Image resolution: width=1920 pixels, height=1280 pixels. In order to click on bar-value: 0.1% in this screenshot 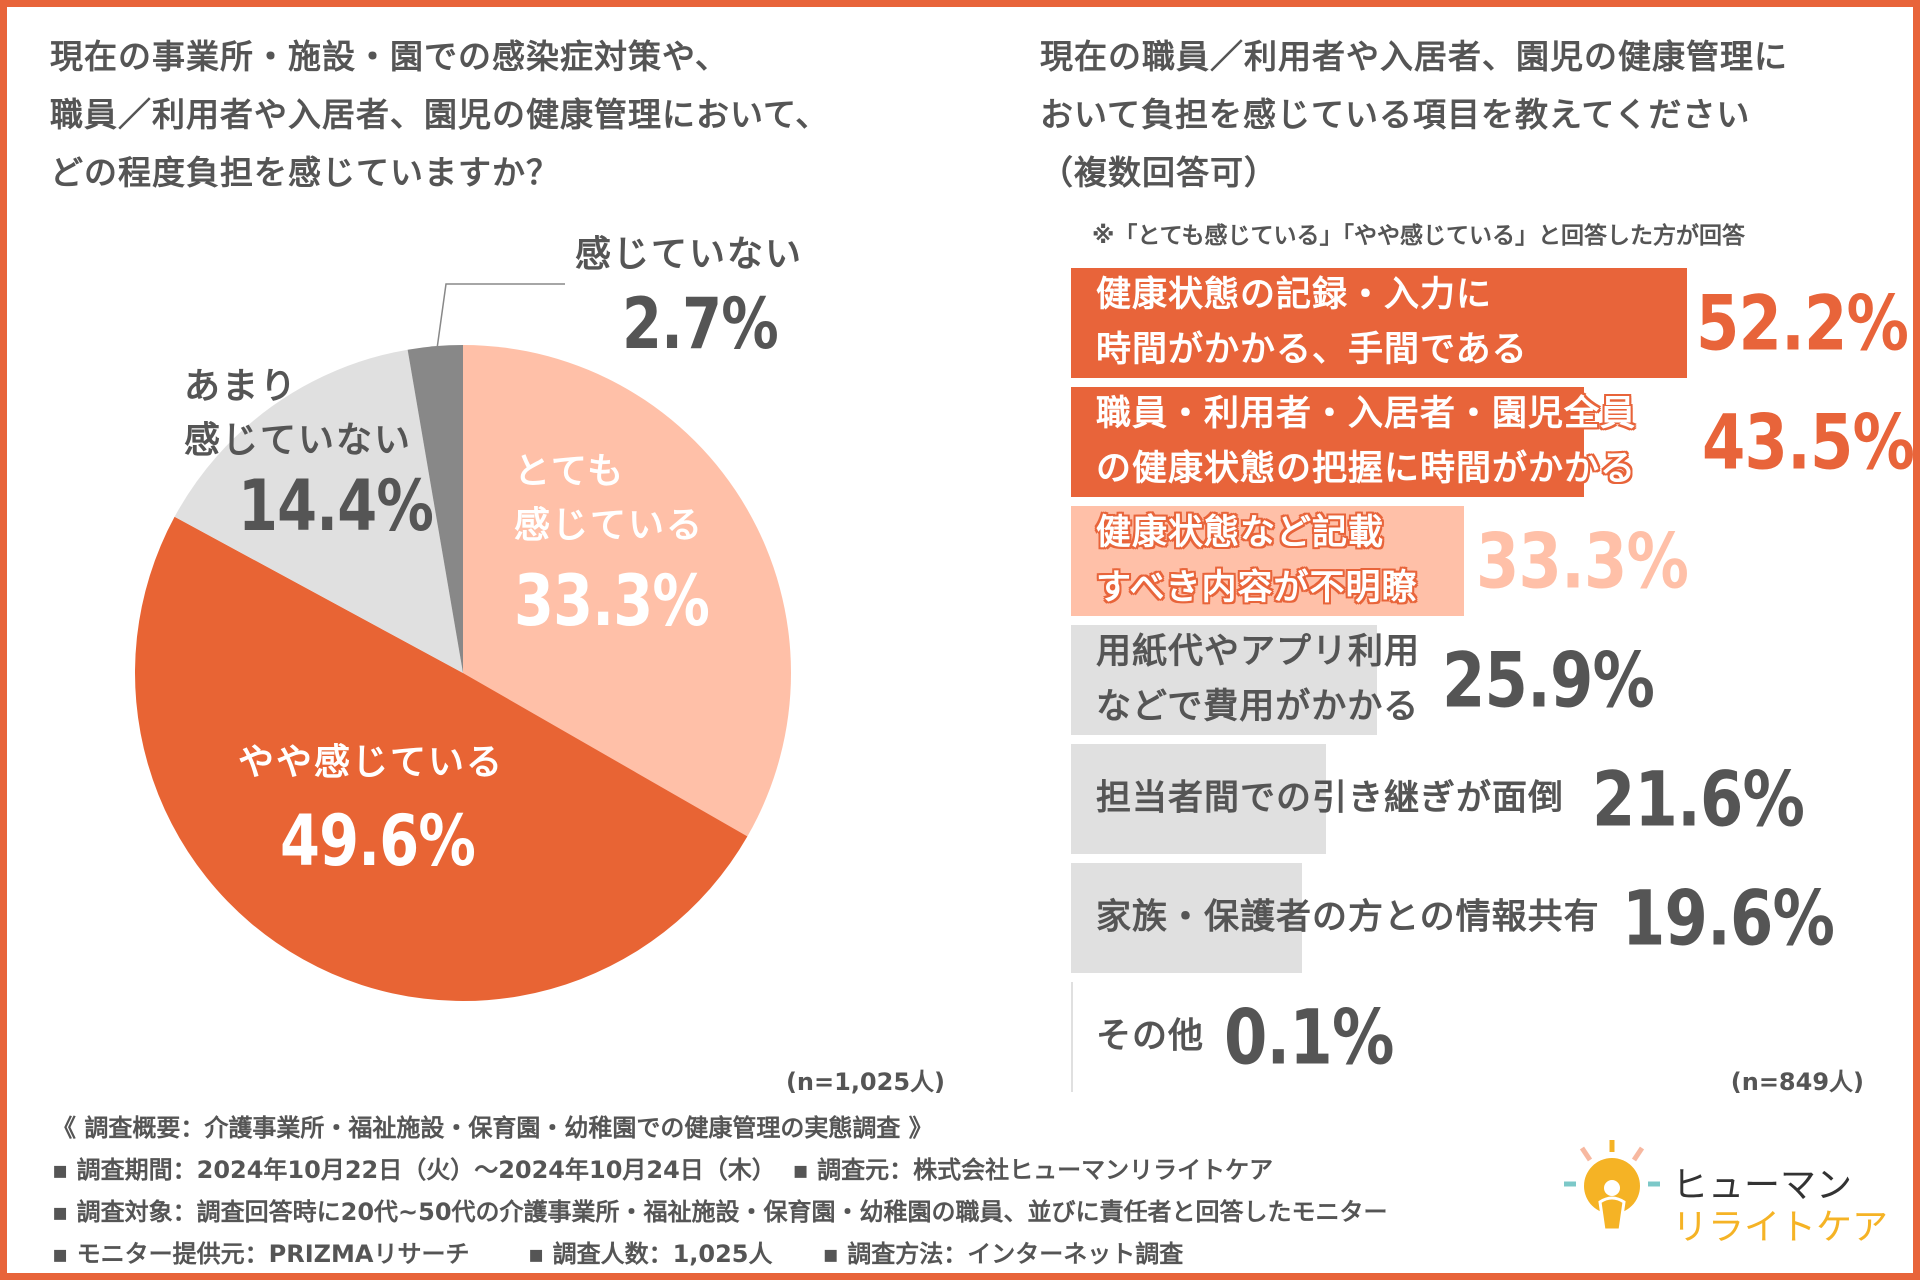, I will do `click(1309, 1037)`.